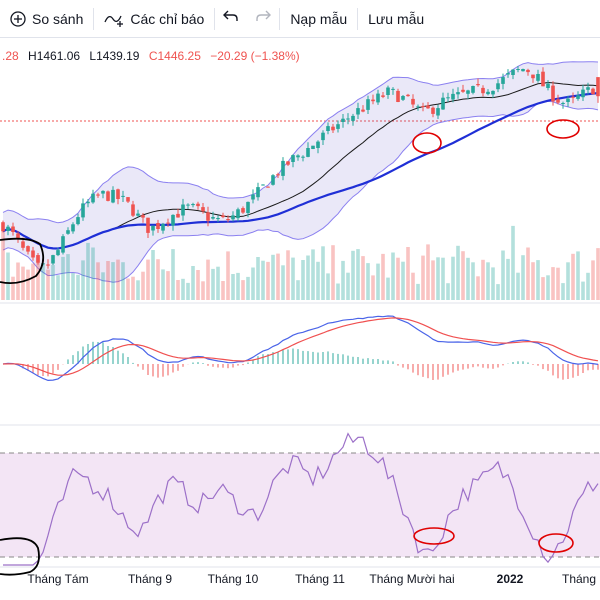  Describe the element at coordinates (411, 579) in the screenshot. I see `time-axis-label: Tháng Mười hai` at that location.